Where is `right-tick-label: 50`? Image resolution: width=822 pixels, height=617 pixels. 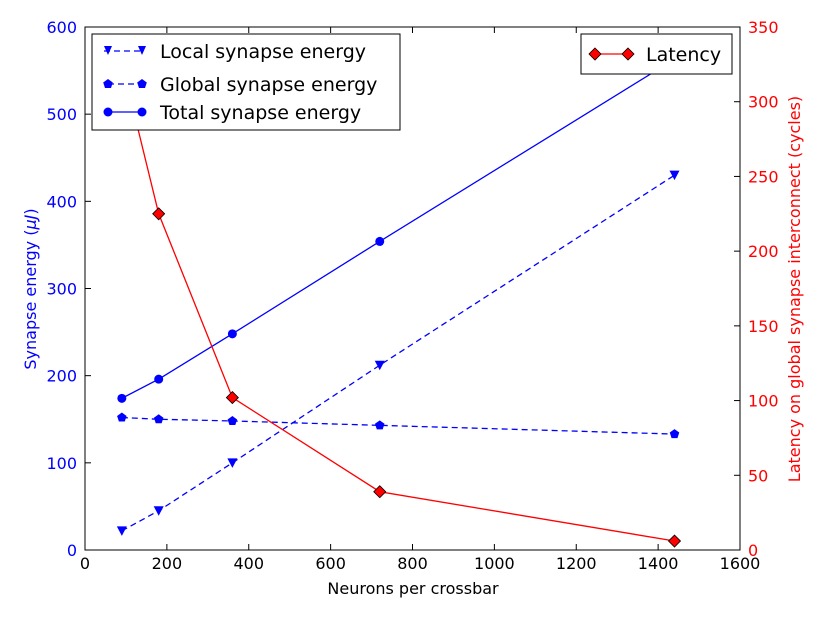
right-tick-label: 50 is located at coordinates (758, 475).